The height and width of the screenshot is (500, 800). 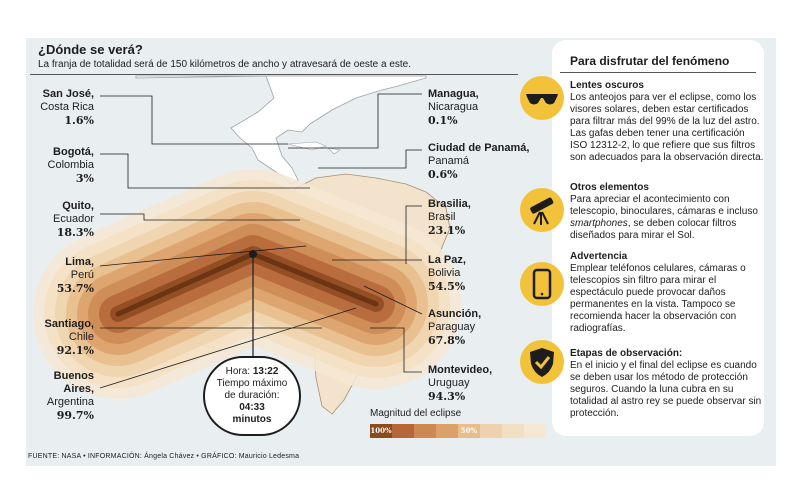 I want to click on north-america-land, so click(x=281, y=130).